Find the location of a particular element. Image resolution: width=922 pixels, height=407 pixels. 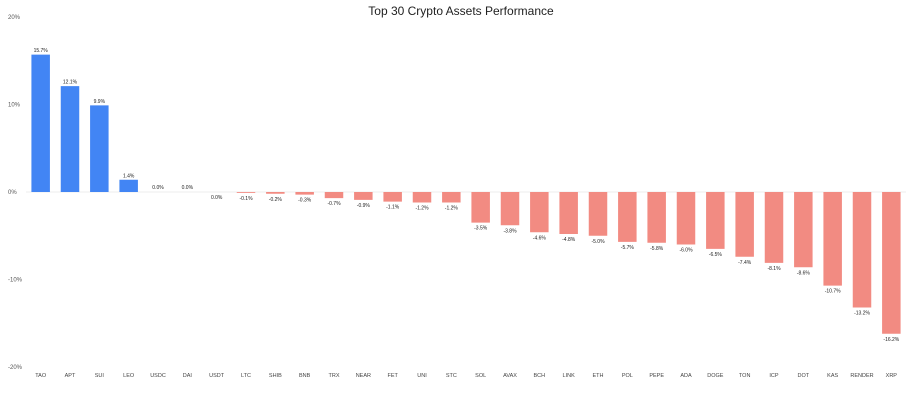

y-tick-label: -10% is located at coordinates (15, 281).